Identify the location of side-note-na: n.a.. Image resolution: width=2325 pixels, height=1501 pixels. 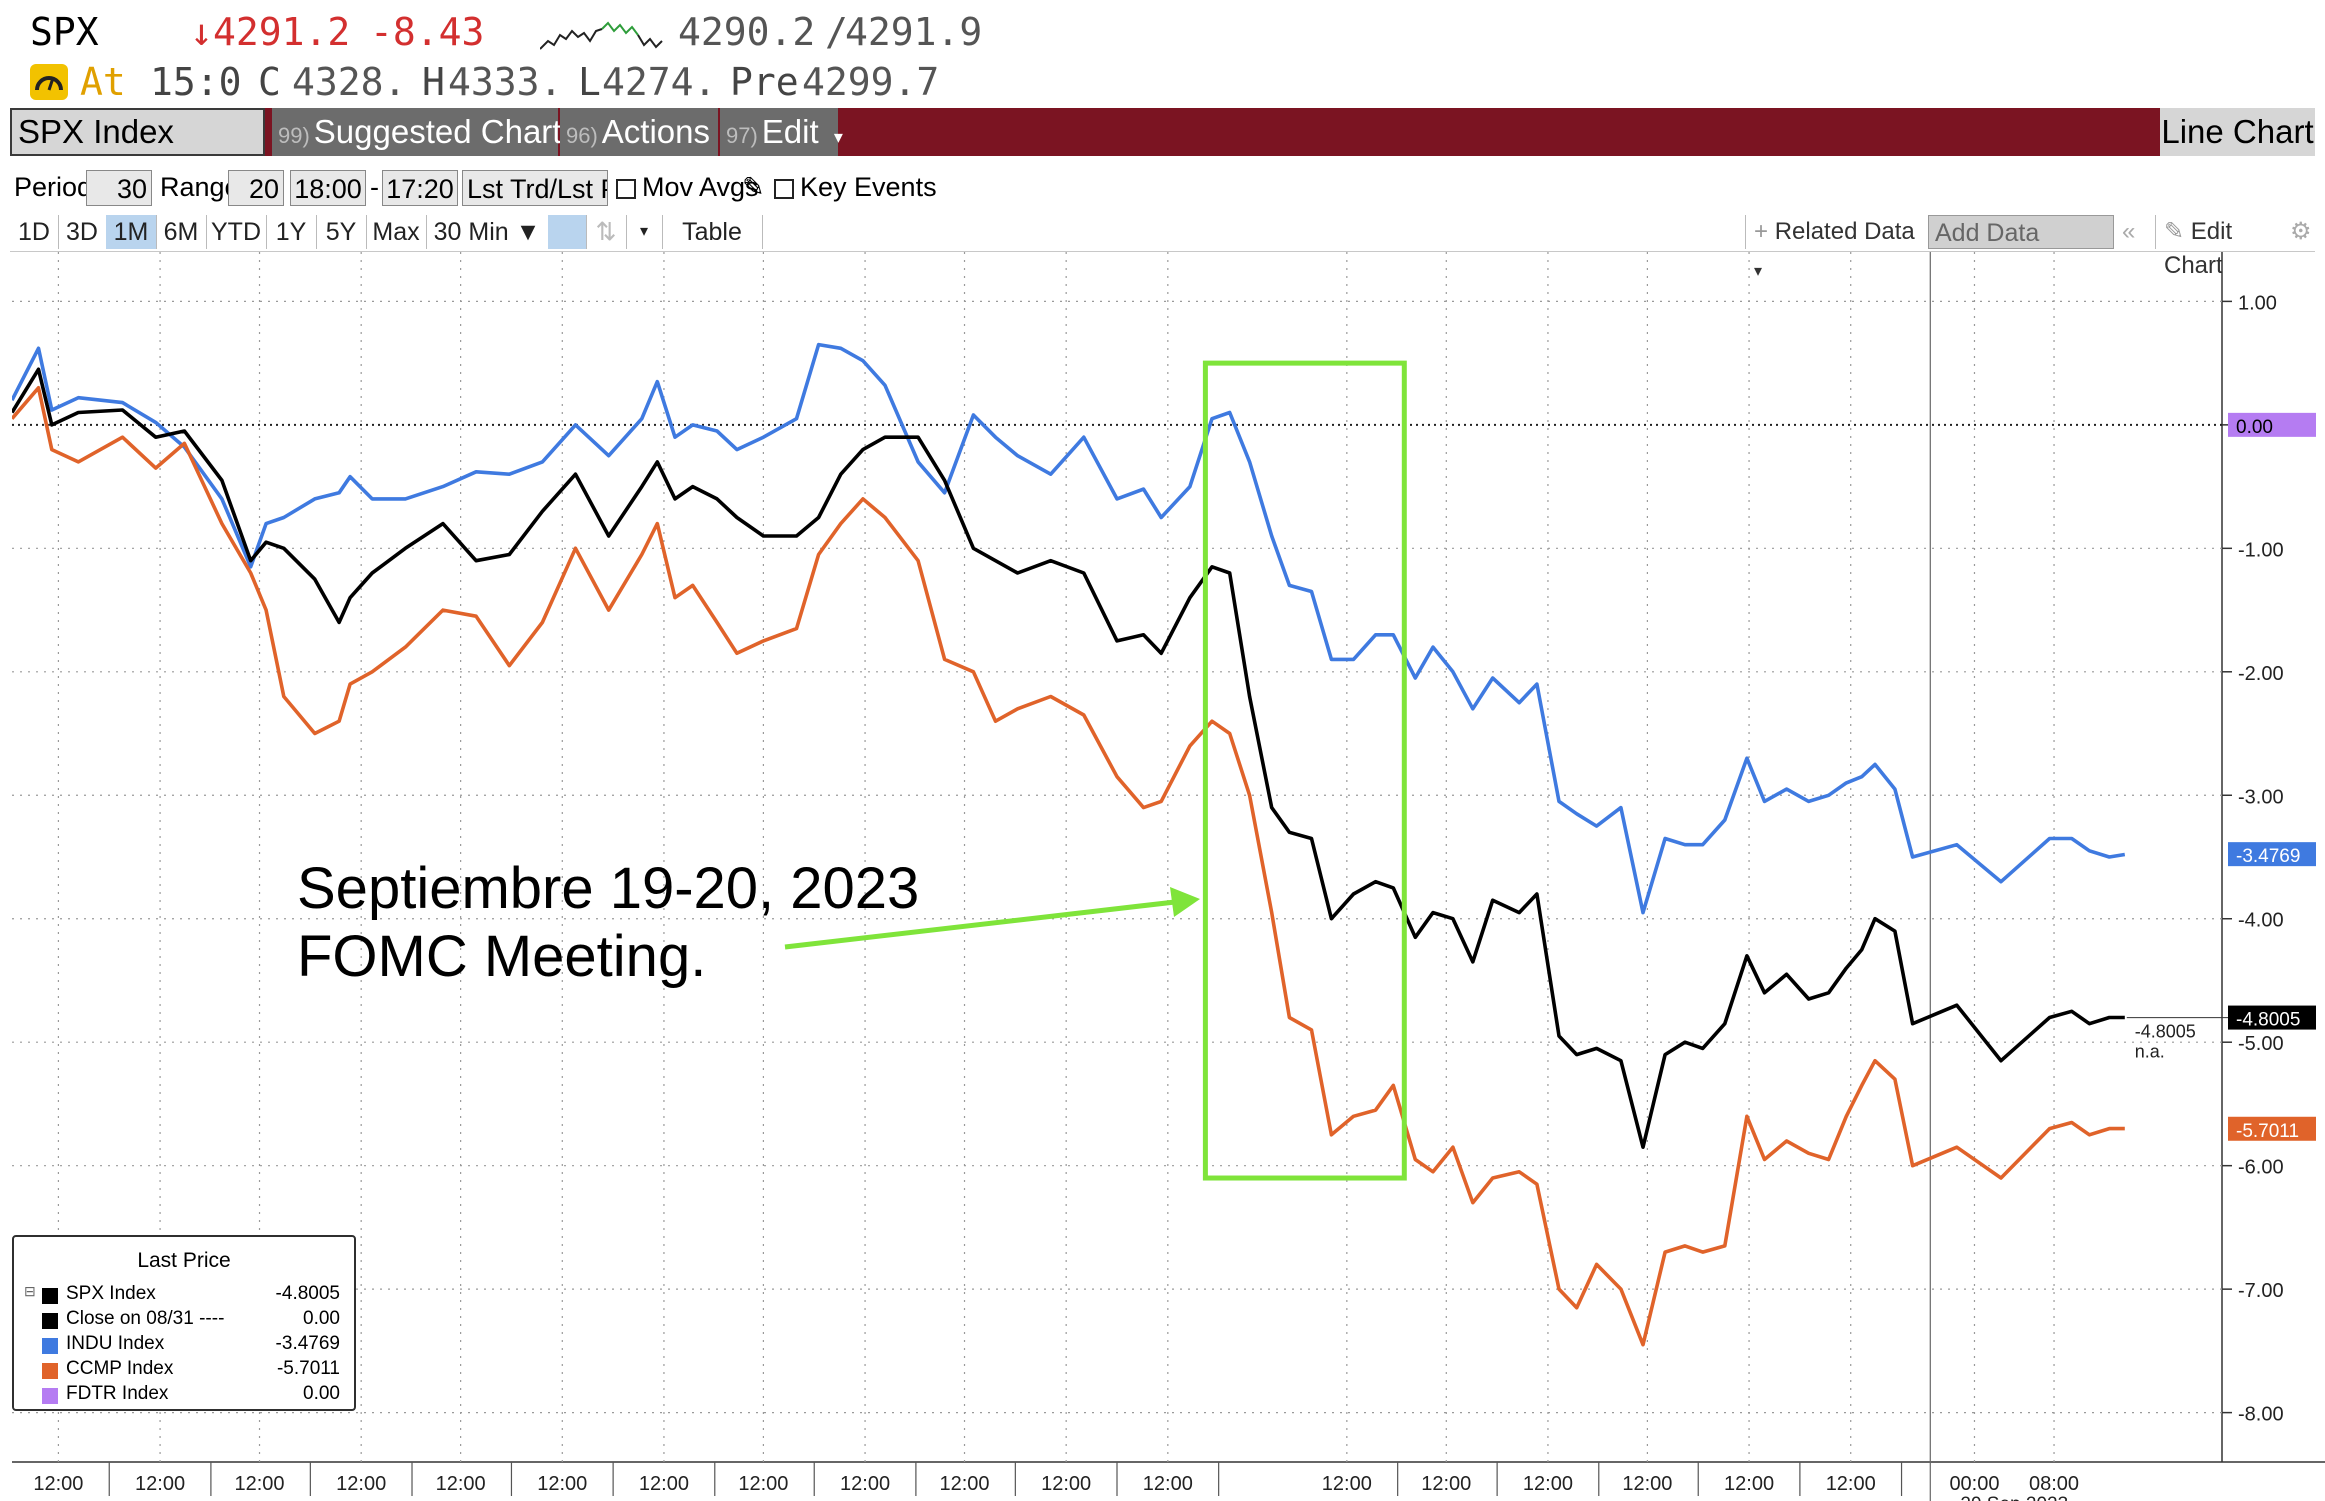
(2150, 1052).